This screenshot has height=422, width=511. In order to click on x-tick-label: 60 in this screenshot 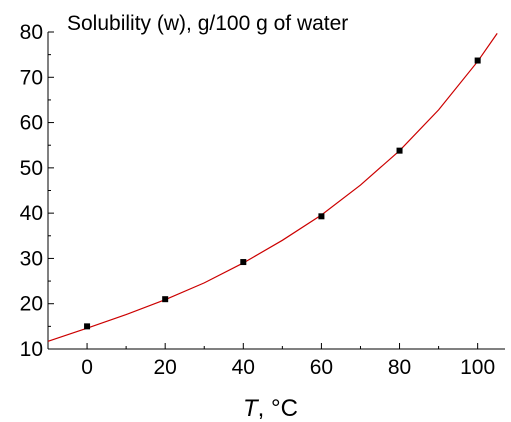, I will do `click(321, 367)`.